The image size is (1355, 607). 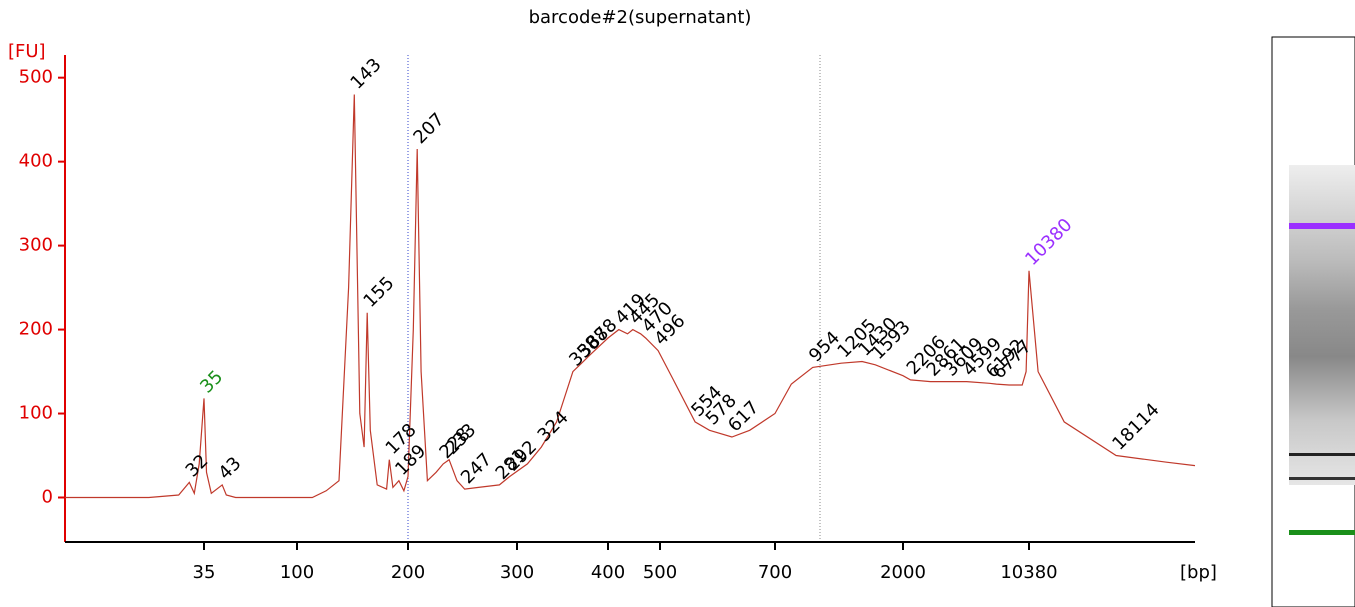 I want to click on x-tick-label: 100, so click(x=297, y=572).